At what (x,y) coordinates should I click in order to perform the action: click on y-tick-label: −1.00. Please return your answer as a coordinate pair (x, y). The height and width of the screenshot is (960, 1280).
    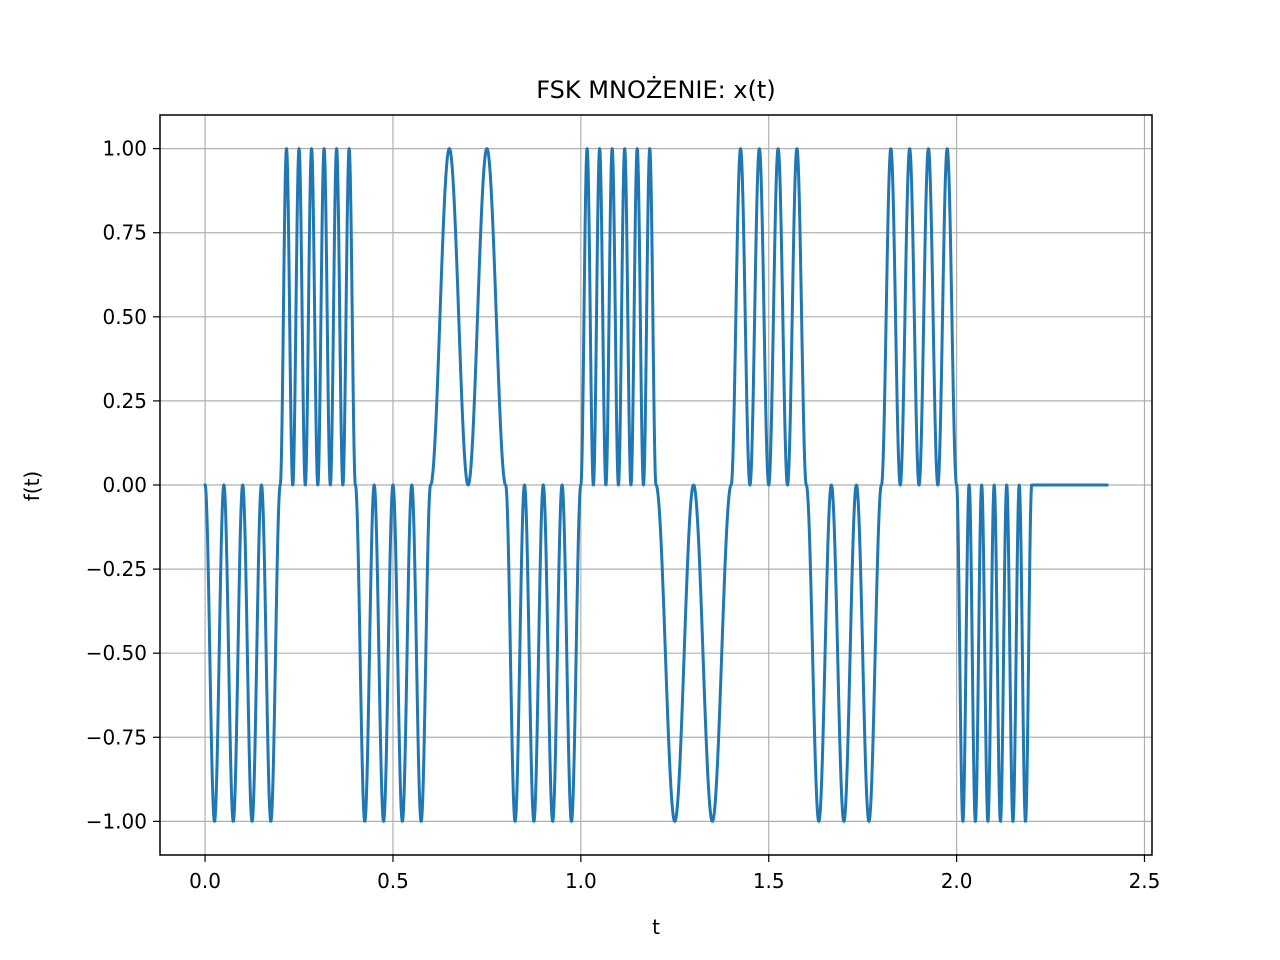
    Looking at the image, I should click on (116, 821).